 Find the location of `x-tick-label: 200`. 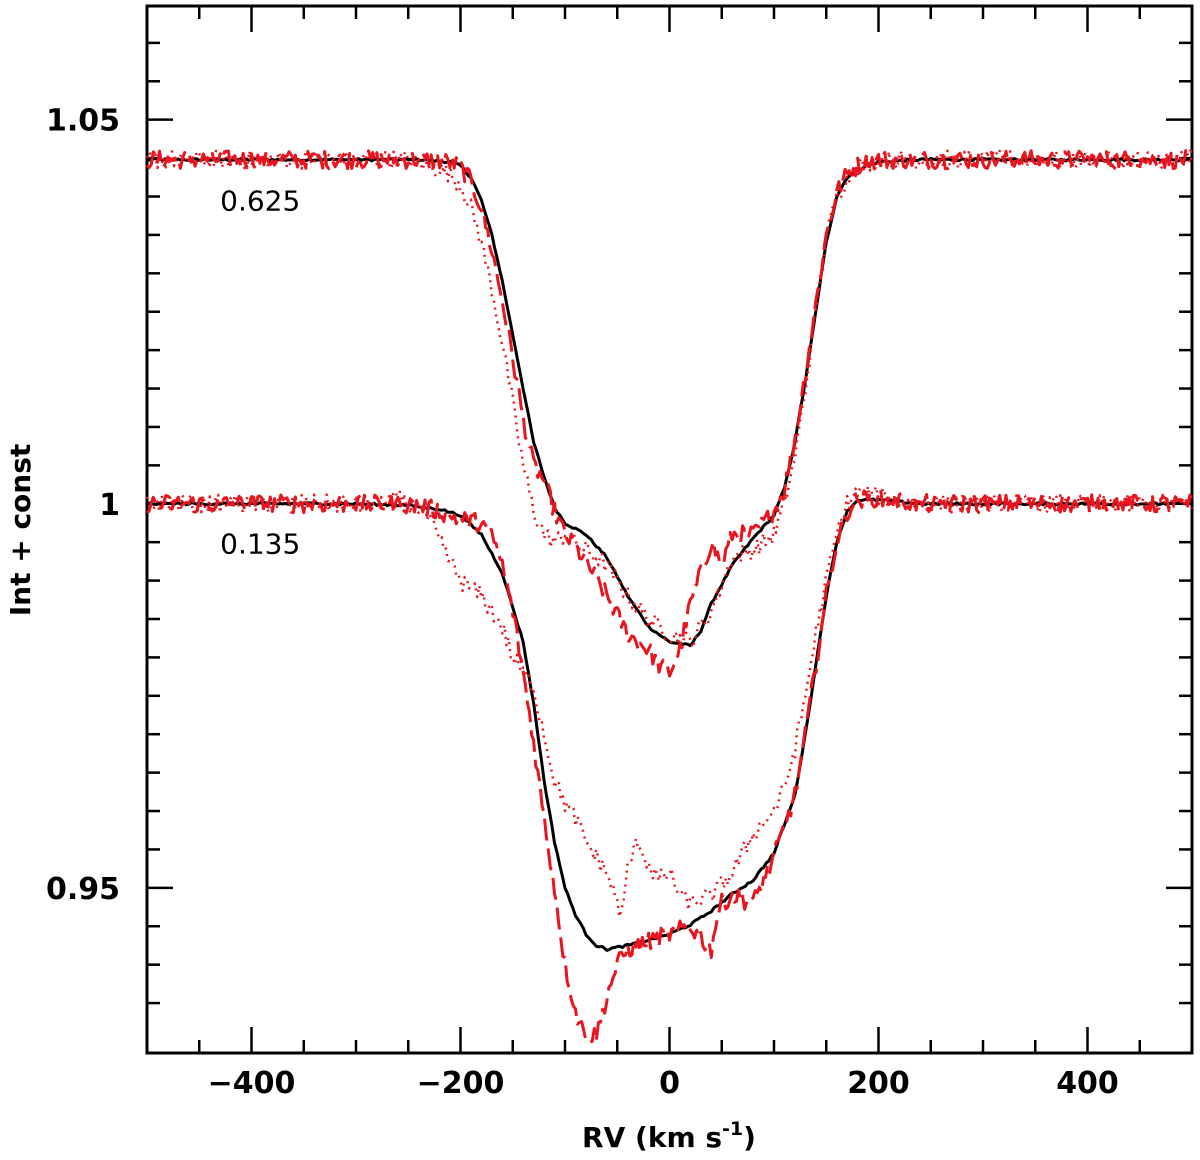

x-tick-label: 200 is located at coordinates (878, 1083).